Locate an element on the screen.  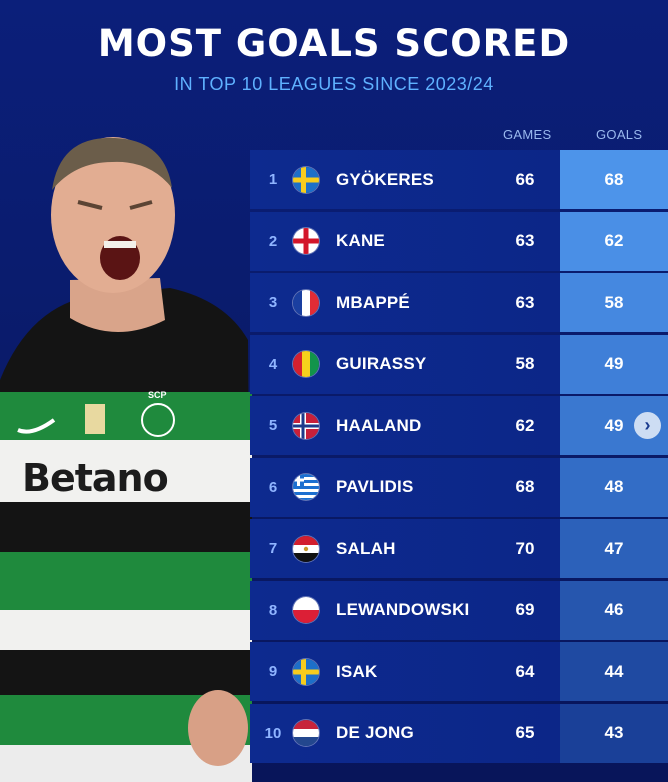
rank-number: 6 is located at coordinates (273, 487).